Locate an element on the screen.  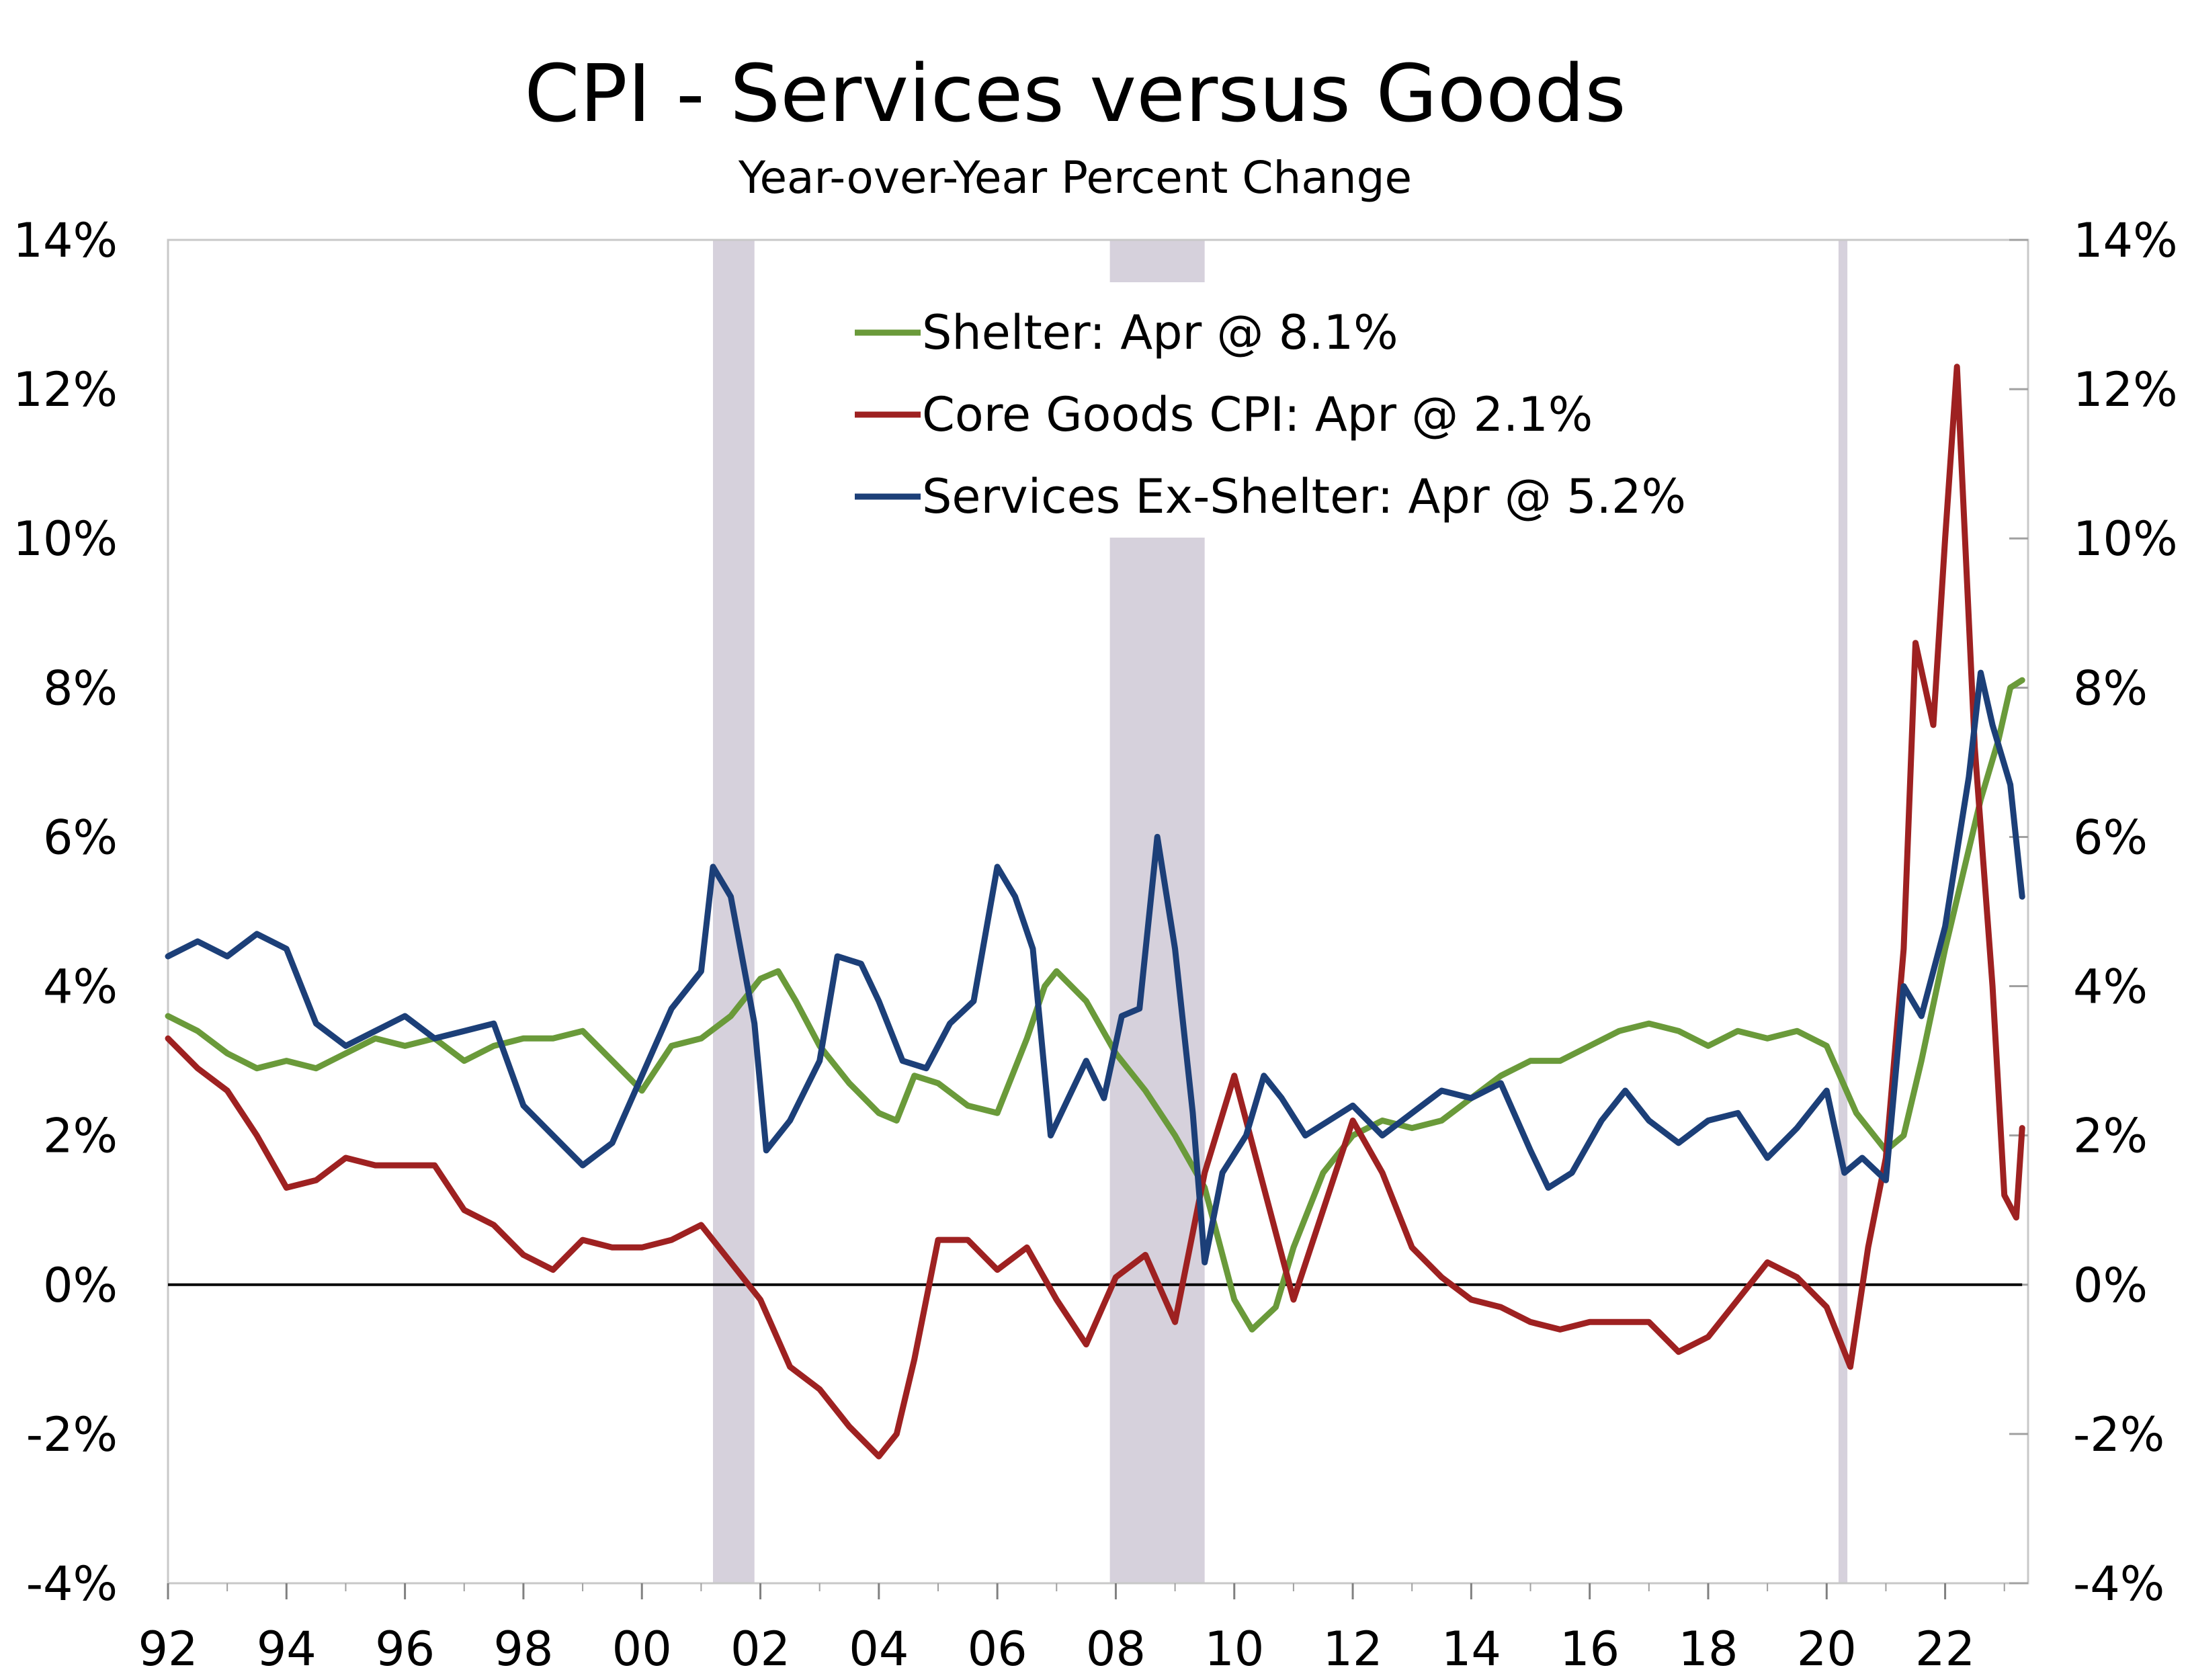
x-tick-label: 92 is located at coordinates (168, 1650).